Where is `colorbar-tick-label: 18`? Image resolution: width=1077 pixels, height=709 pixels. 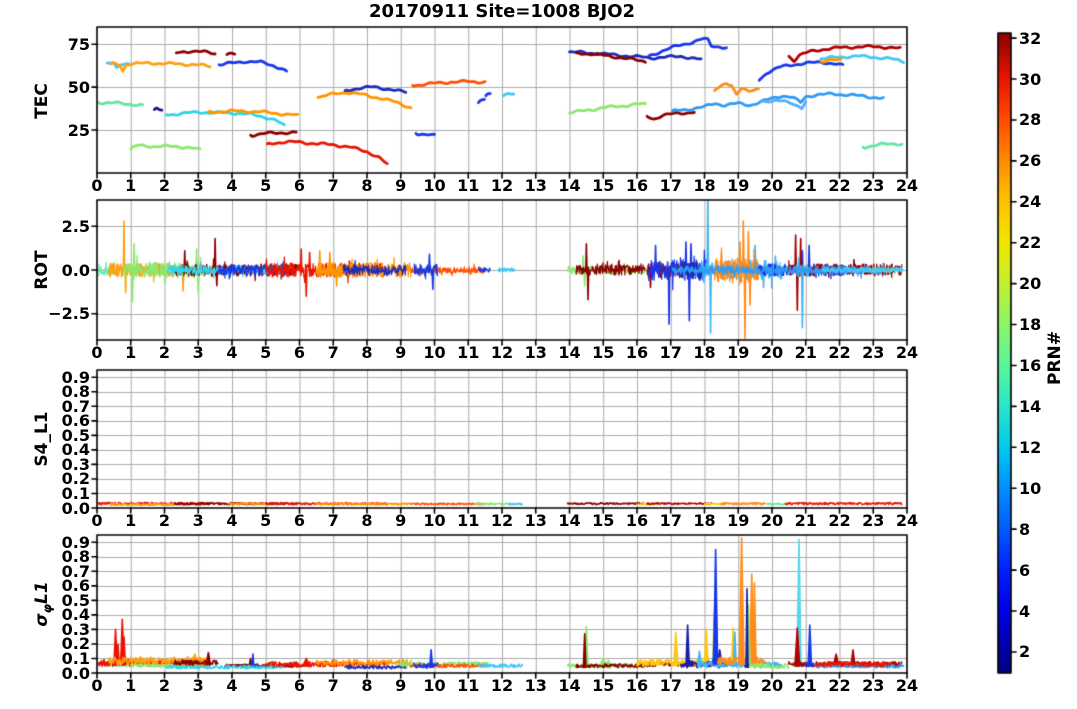 colorbar-tick-label: 18 is located at coordinates (1030, 325).